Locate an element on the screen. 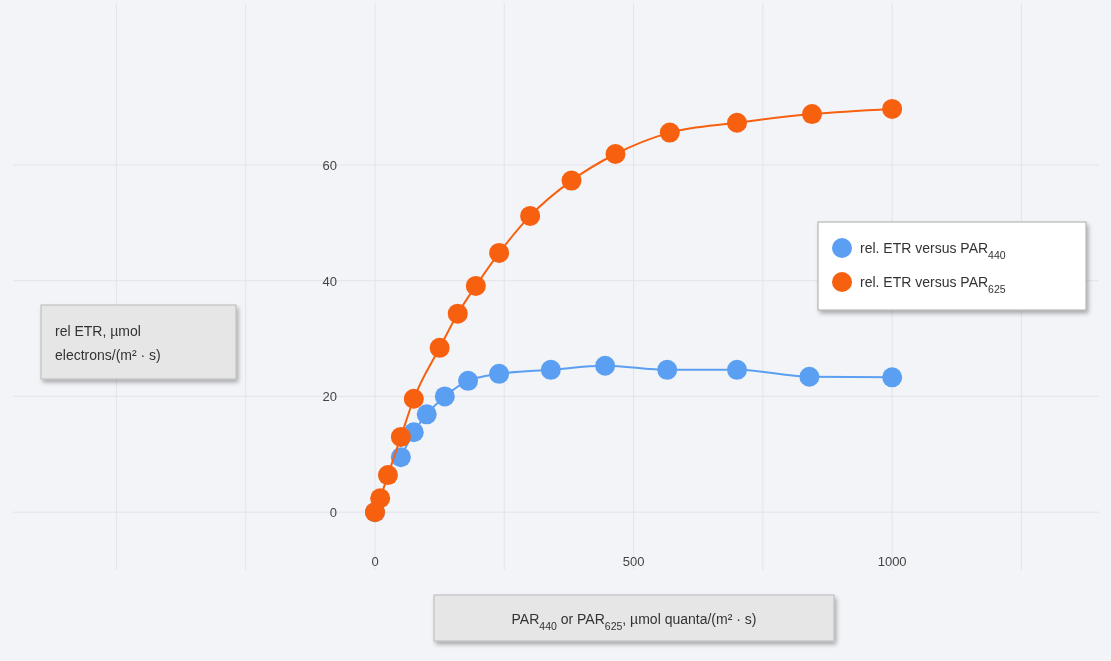 The width and height of the screenshot is (1111, 661). legend-label: rel. ETR versus PAR$_{625}$ is located at coordinates (933, 284).